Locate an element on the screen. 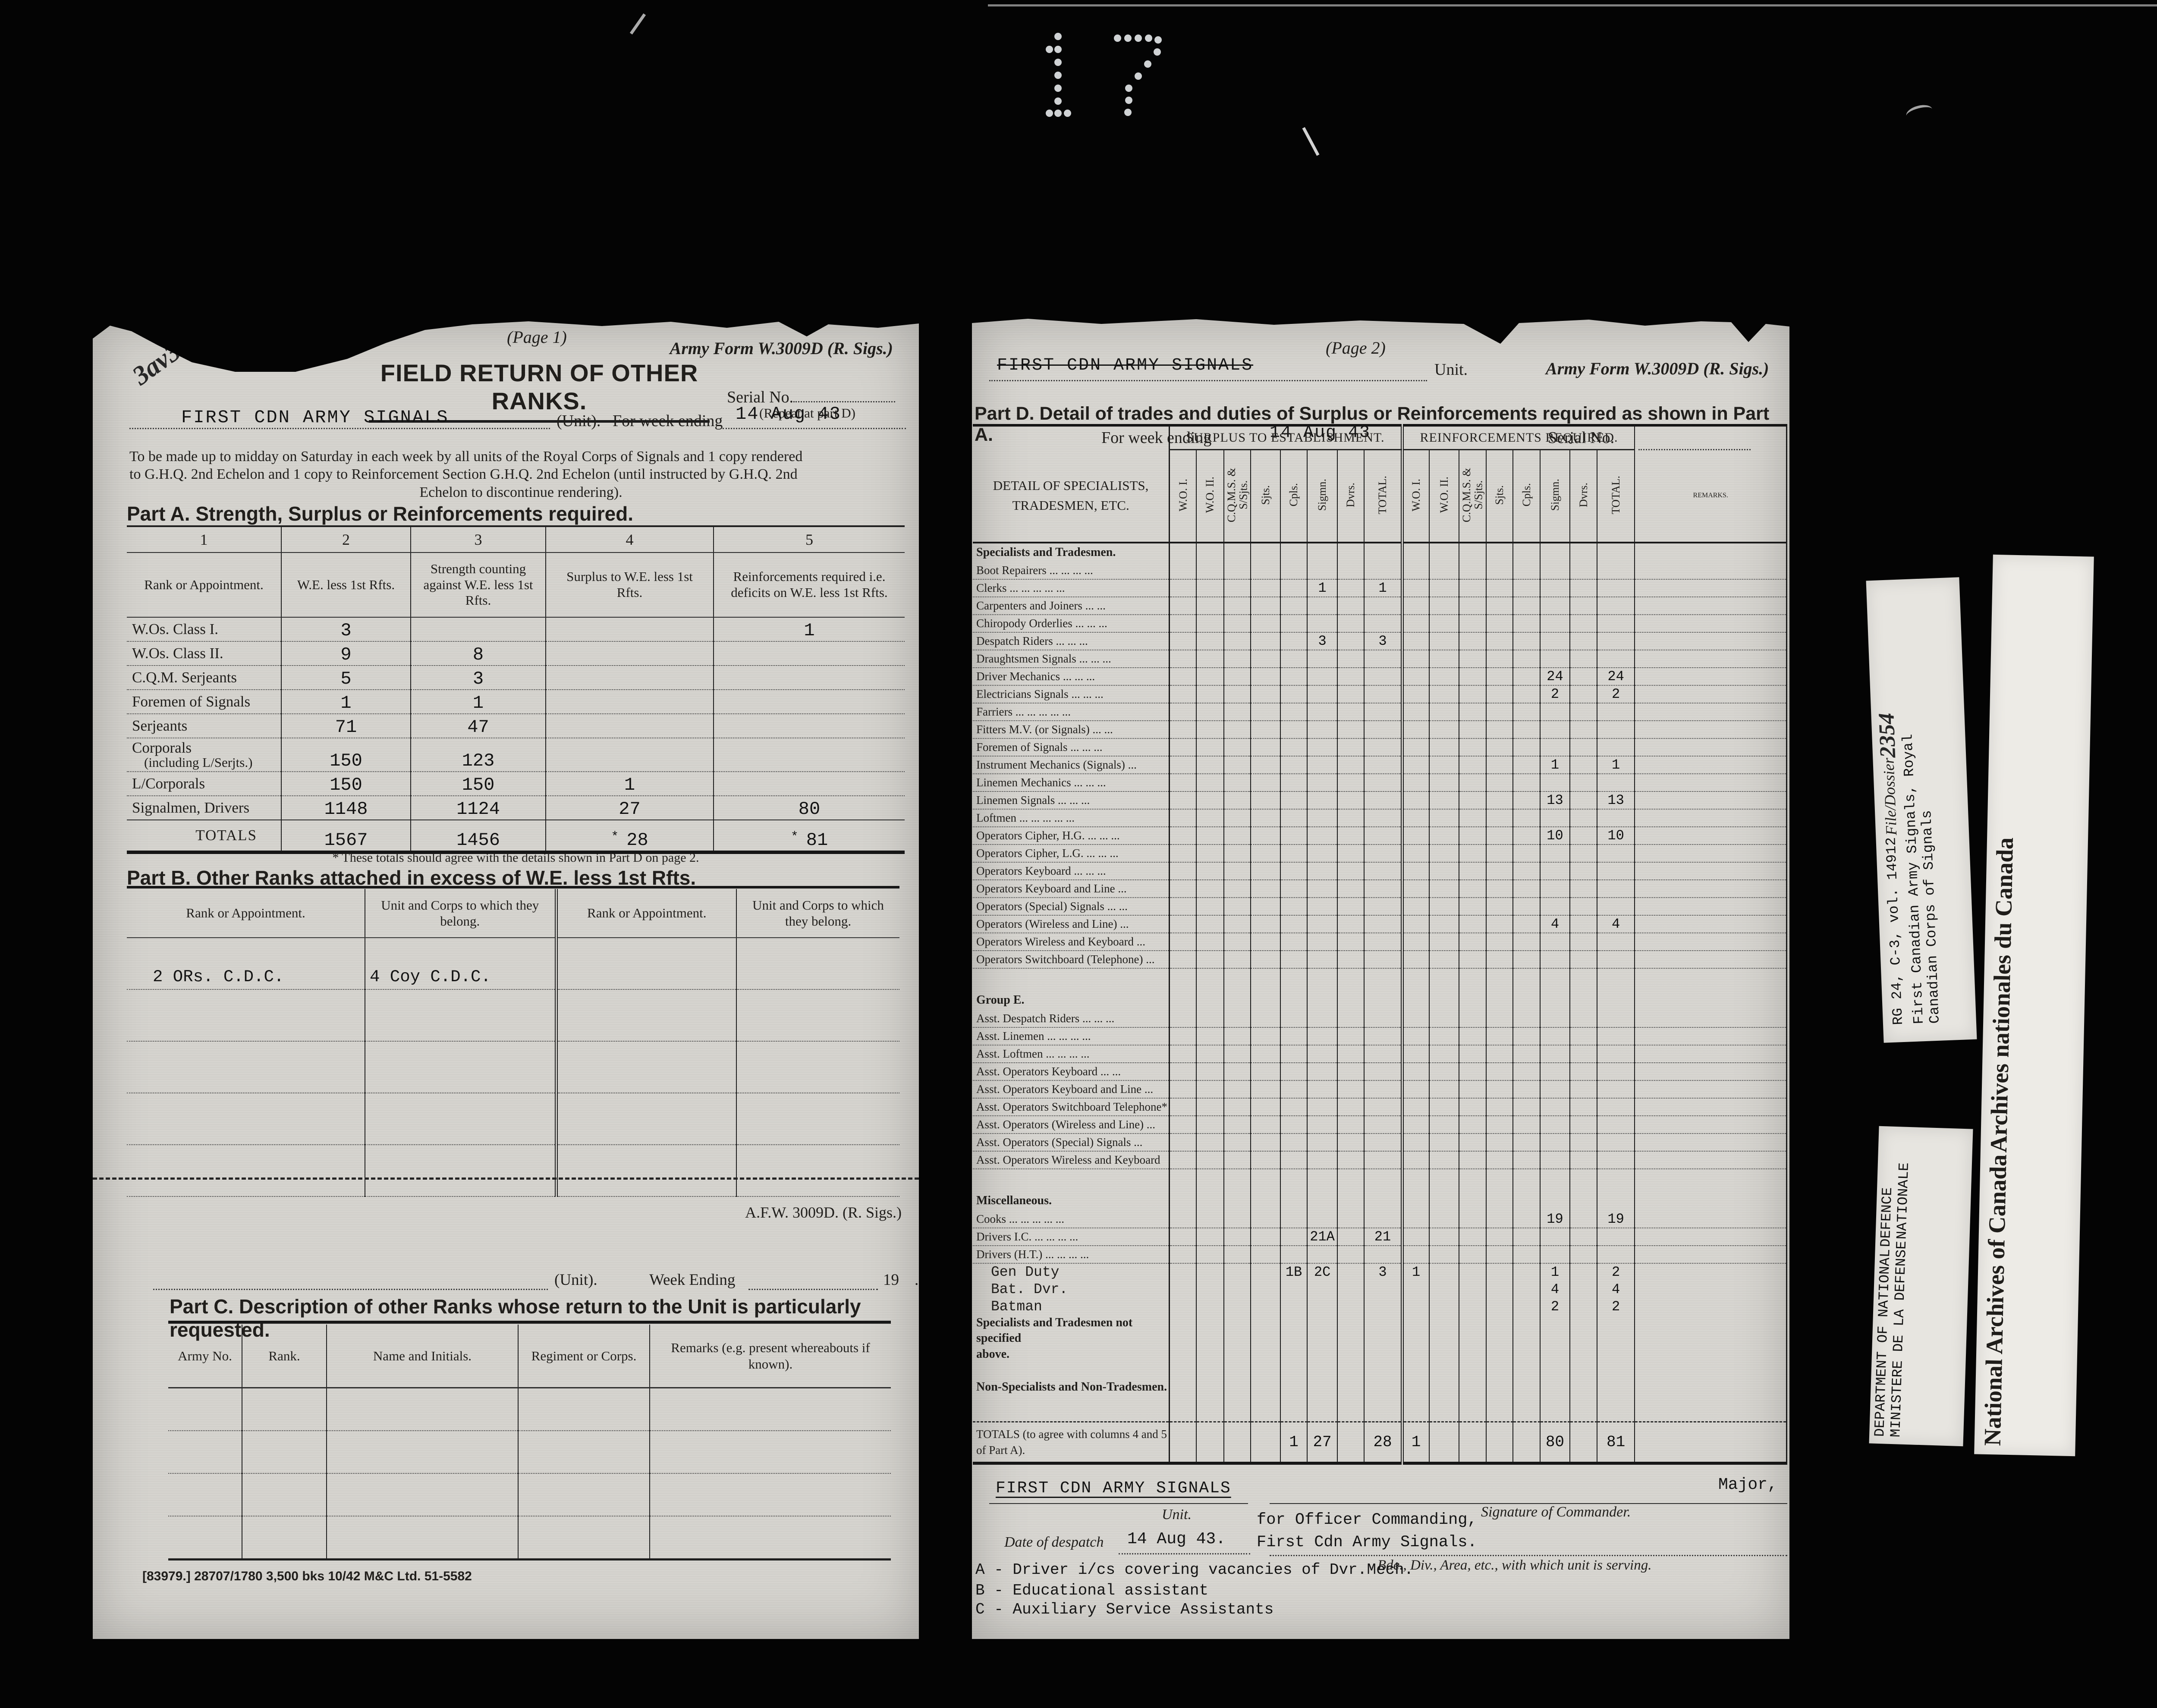 Image resolution: width=2157 pixels, height=1708 pixels. part-c-unit-line is located at coordinates (350, 1289).